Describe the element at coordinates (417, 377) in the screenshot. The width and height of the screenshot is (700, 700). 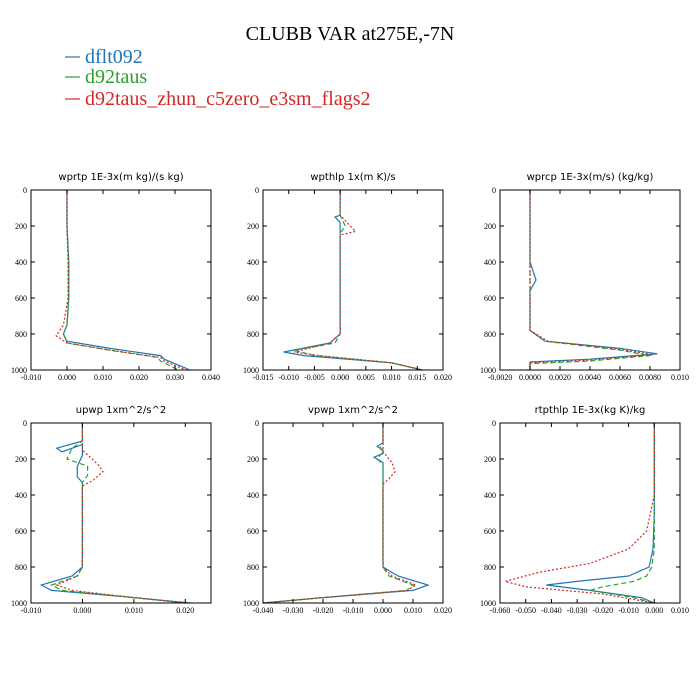
I see `x-tick-label: 0.015` at that location.